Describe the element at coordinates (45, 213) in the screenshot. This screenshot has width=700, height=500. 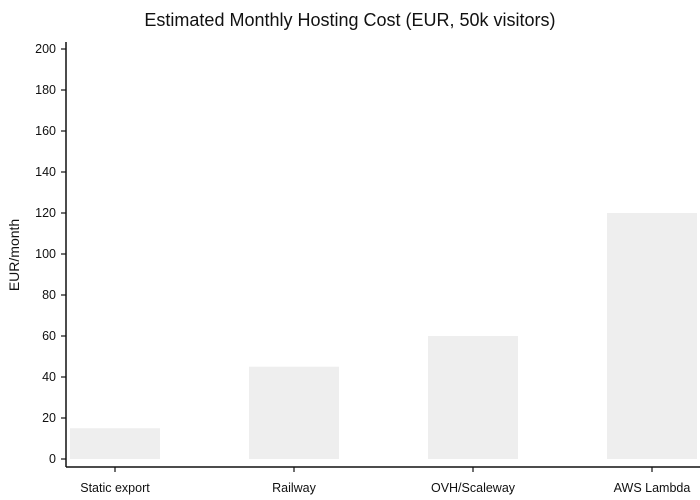
I see `y-tick-label: 120` at that location.